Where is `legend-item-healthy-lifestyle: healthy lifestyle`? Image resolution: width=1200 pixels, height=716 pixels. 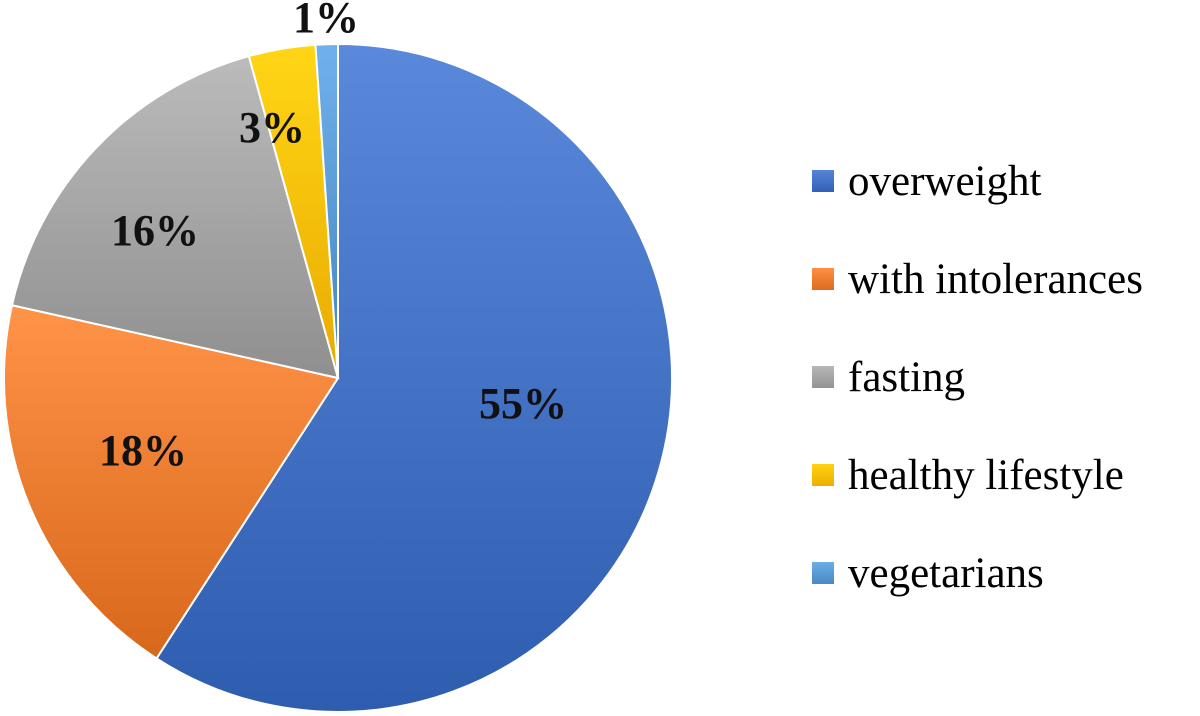 legend-item-healthy-lifestyle: healthy lifestyle is located at coordinates (1006, 475).